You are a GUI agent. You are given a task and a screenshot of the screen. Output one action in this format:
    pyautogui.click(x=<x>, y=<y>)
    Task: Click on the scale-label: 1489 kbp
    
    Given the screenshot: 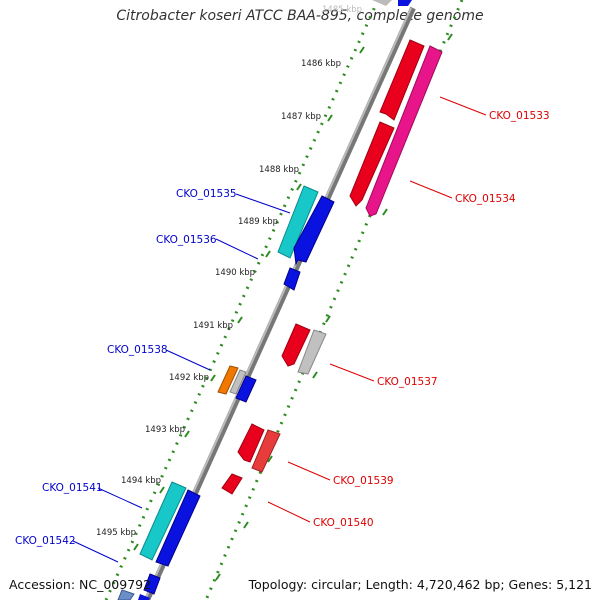 What is the action you would take?
    pyautogui.click(x=258, y=222)
    